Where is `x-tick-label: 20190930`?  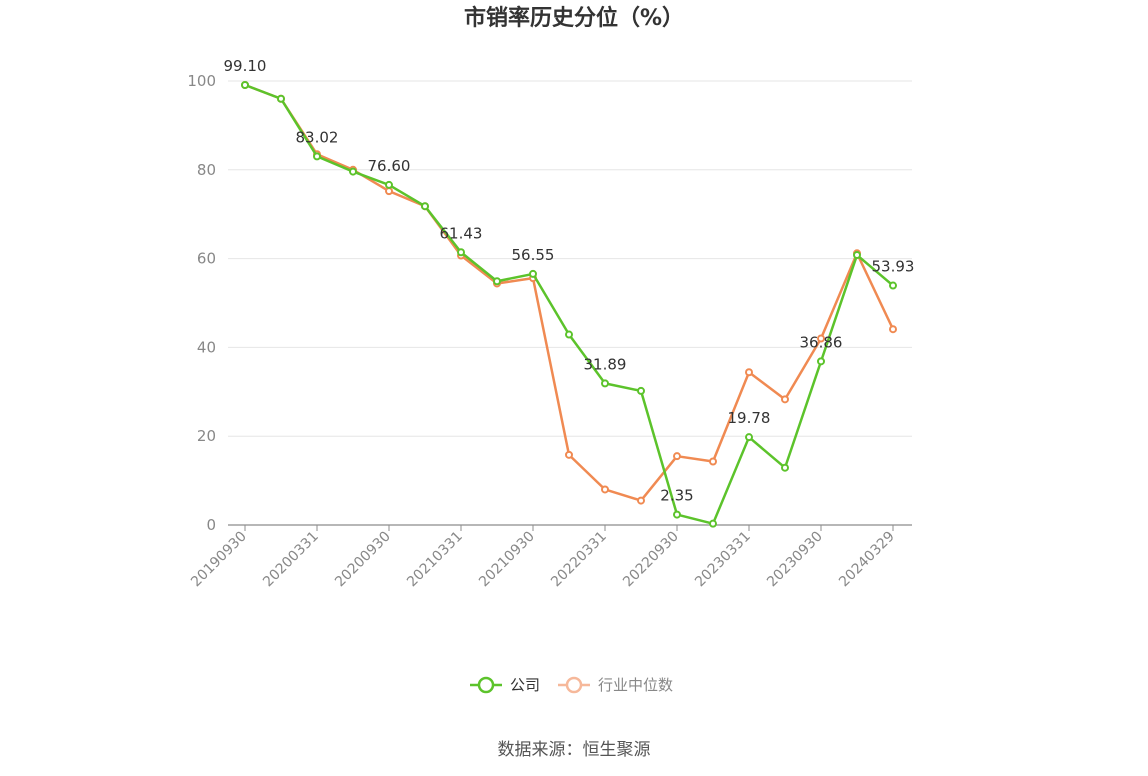 x-tick-label: 20190930 is located at coordinates (219, 560).